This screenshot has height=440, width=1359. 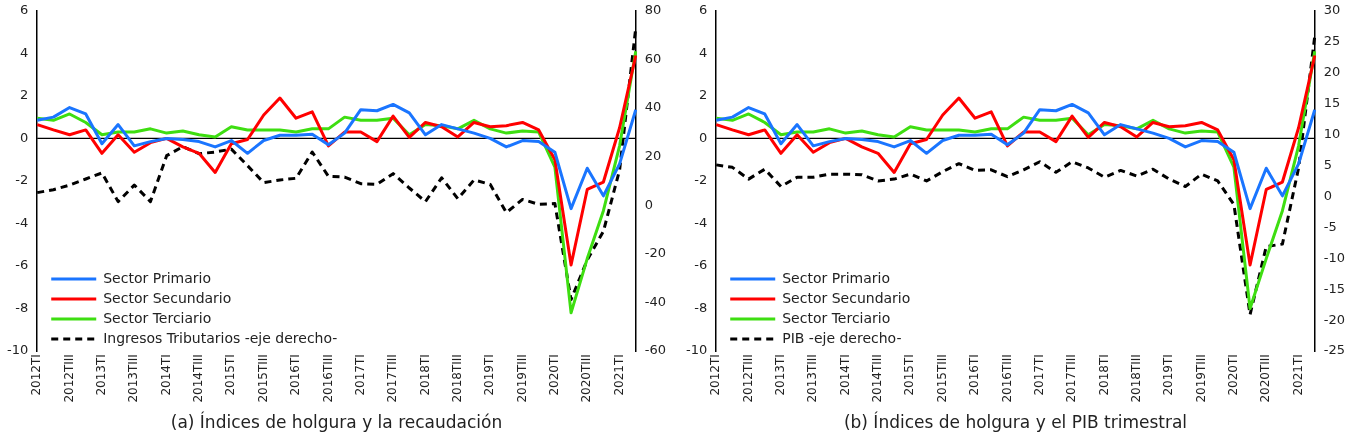 What do you see at coordinates (842, 337) in the screenshot?
I see `legend-label: PIB -eje derecho-` at bounding box center [842, 337].